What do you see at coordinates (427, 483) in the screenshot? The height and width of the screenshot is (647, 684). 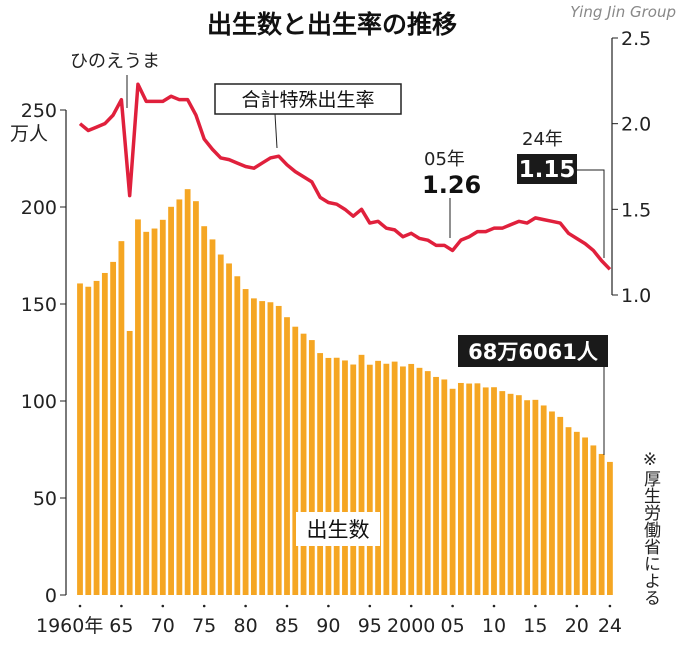 I see `bar-2002` at bounding box center [427, 483].